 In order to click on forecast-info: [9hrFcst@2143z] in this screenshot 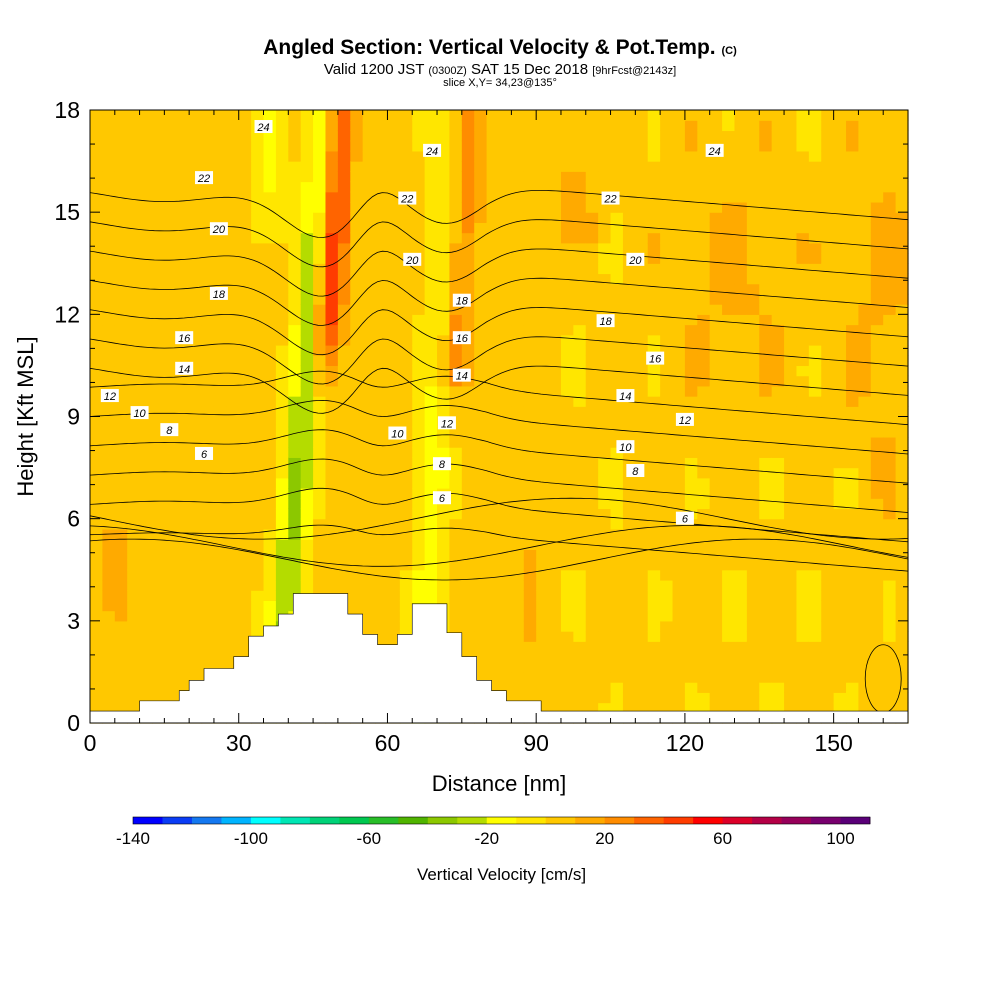, I will do `click(634, 71)`.